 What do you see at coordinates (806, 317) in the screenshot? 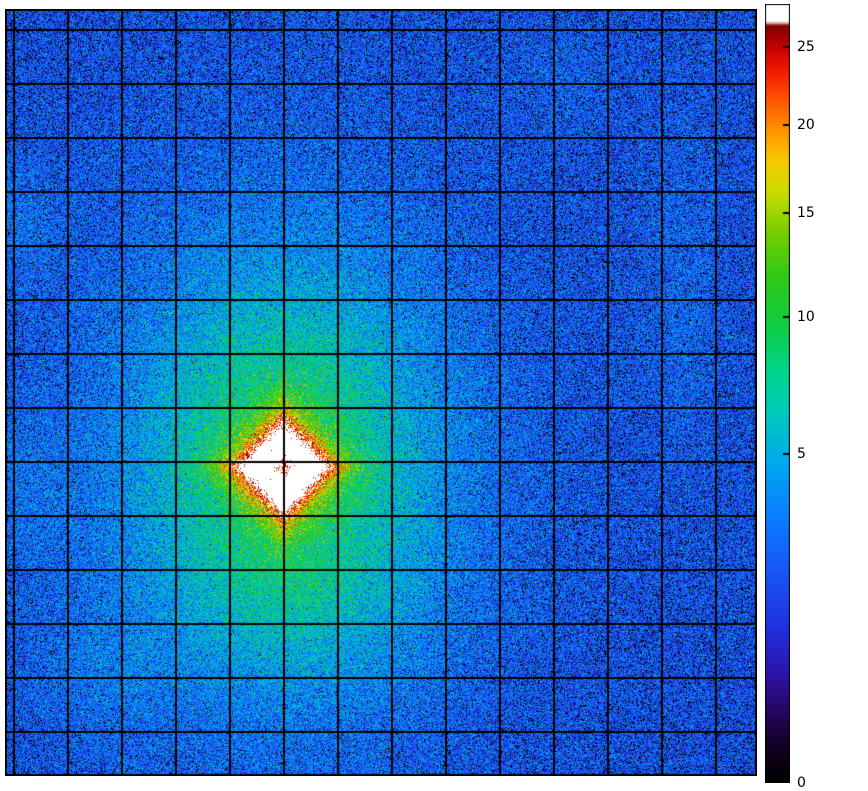
I see `colorbar-tick-label: 10` at bounding box center [806, 317].